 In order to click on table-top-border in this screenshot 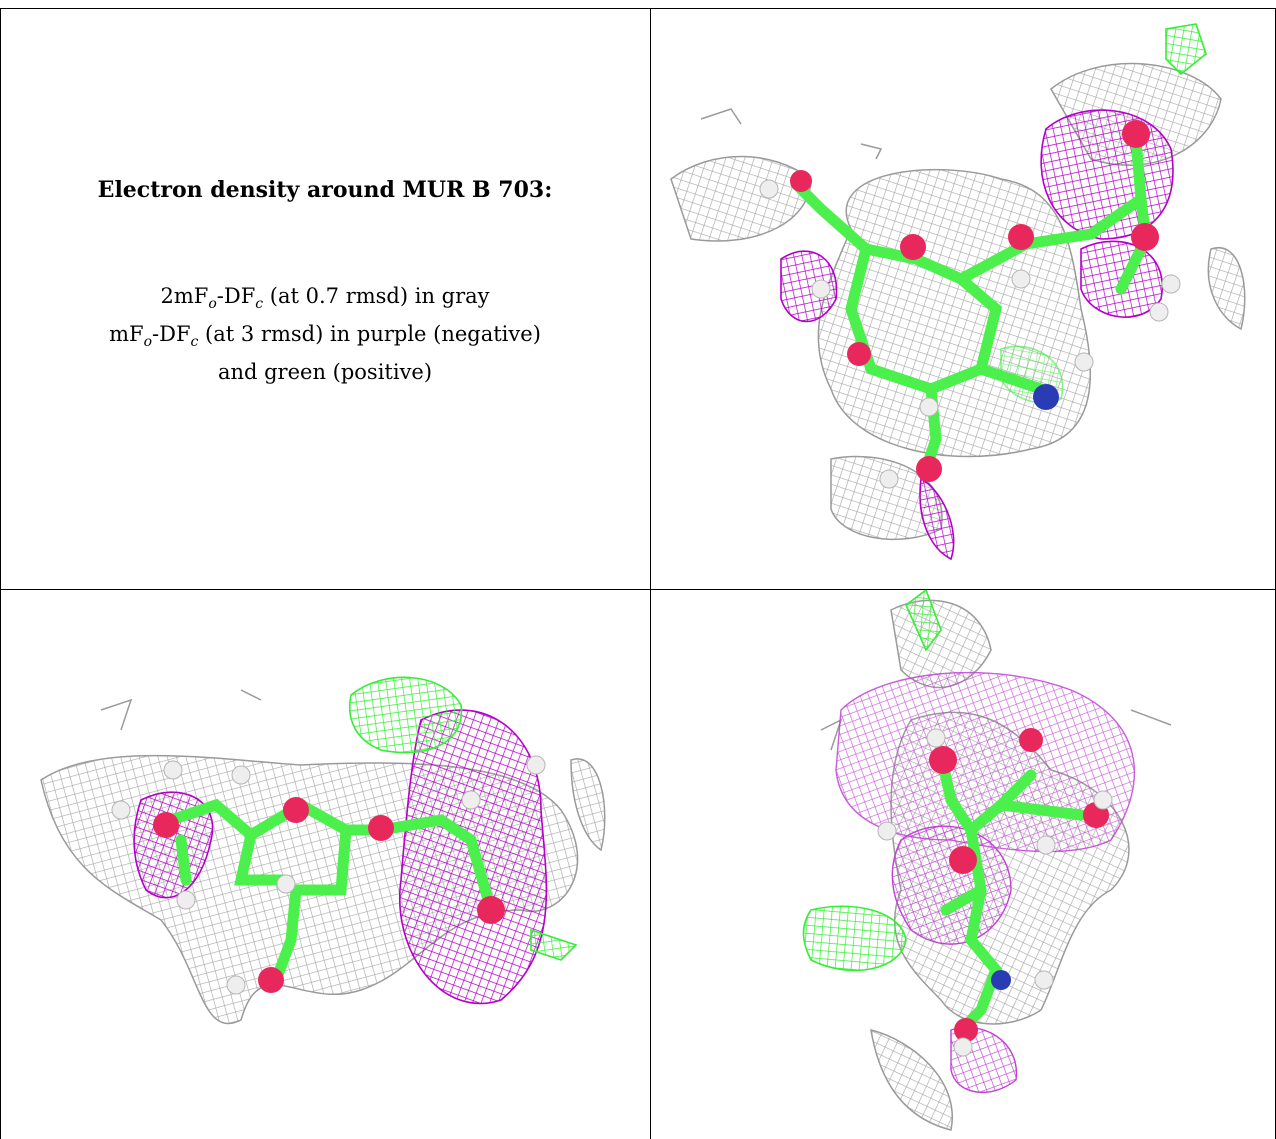, I will do `click(638, 8)`.